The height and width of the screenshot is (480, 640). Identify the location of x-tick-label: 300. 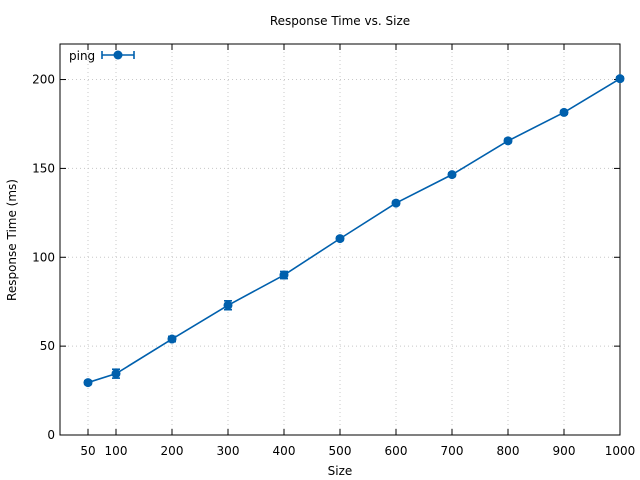
(228, 451).